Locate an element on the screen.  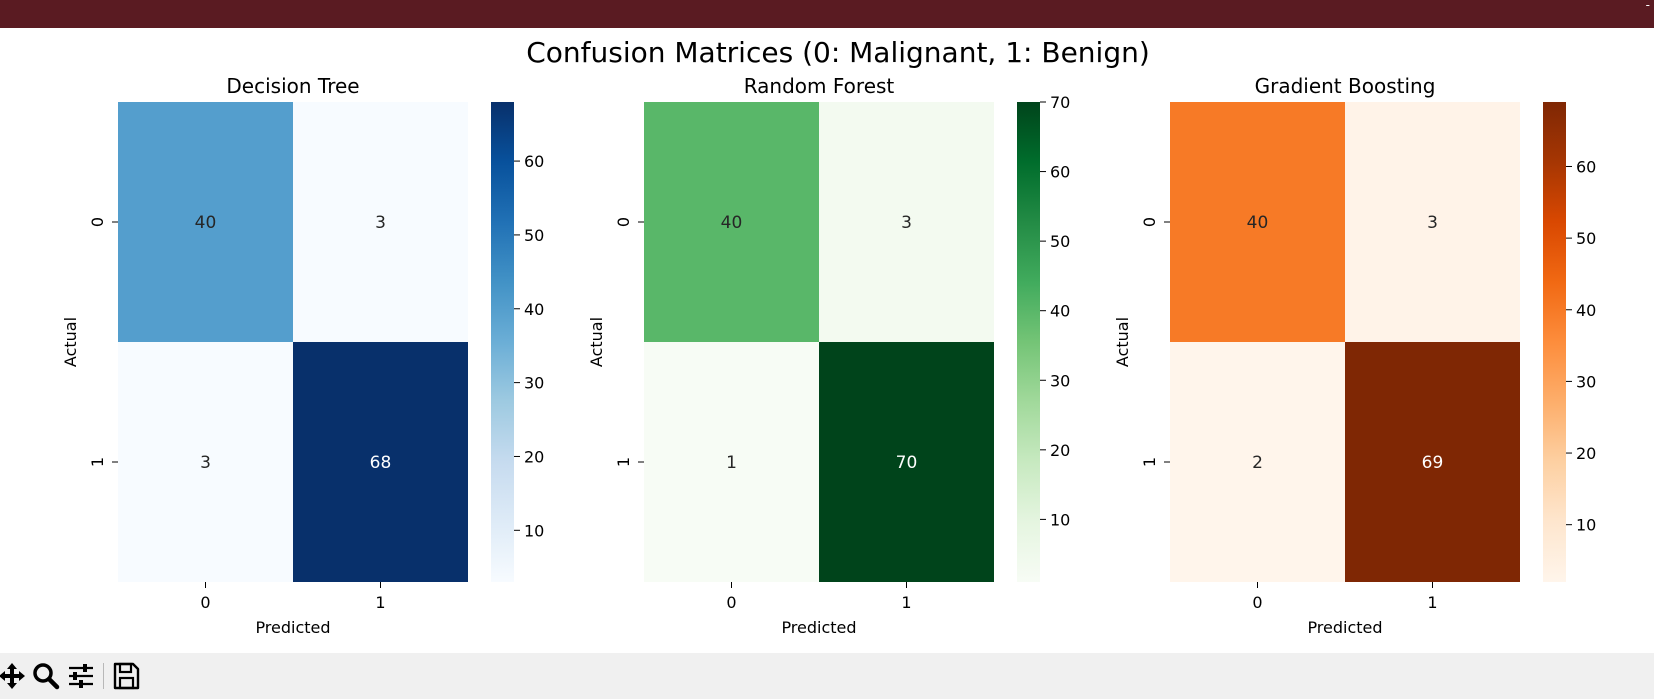
colorbar-tick-label: 70 is located at coordinates (1060, 102).